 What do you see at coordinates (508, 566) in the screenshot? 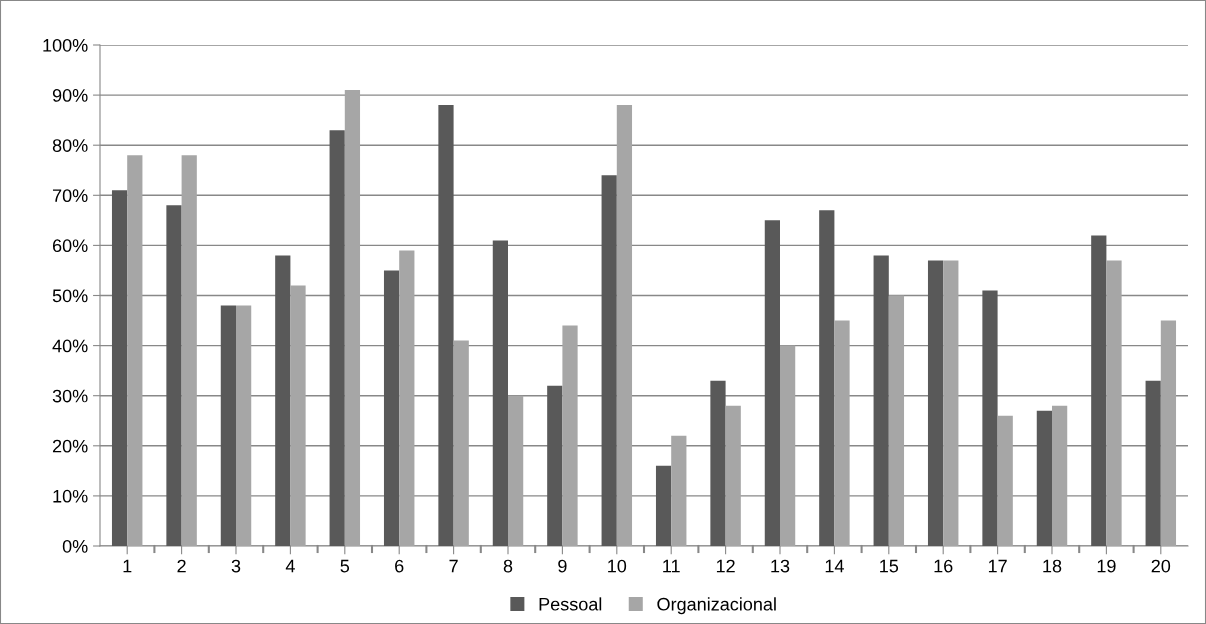
I see `x-tick-label: 8` at bounding box center [508, 566].